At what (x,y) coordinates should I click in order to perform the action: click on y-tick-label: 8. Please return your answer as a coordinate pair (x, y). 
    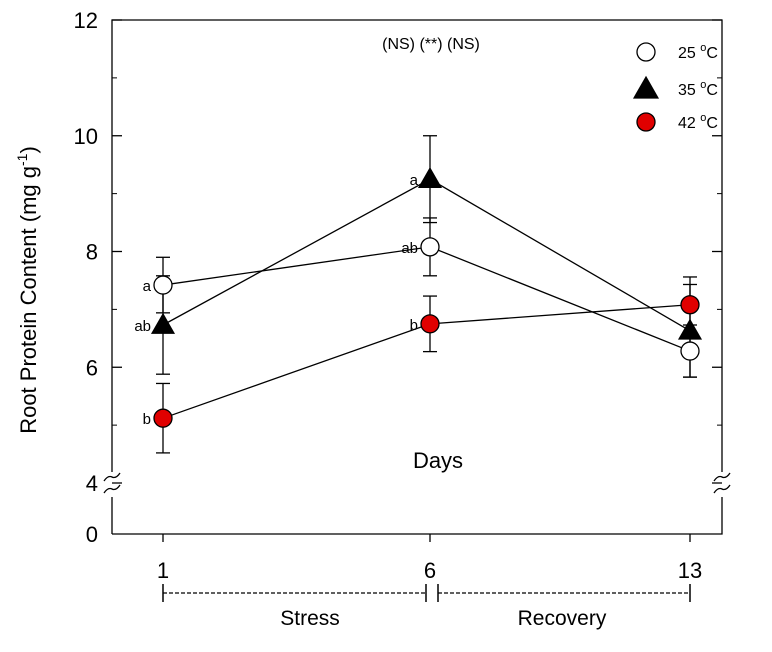
    Looking at the image, I should click on (92, 252).